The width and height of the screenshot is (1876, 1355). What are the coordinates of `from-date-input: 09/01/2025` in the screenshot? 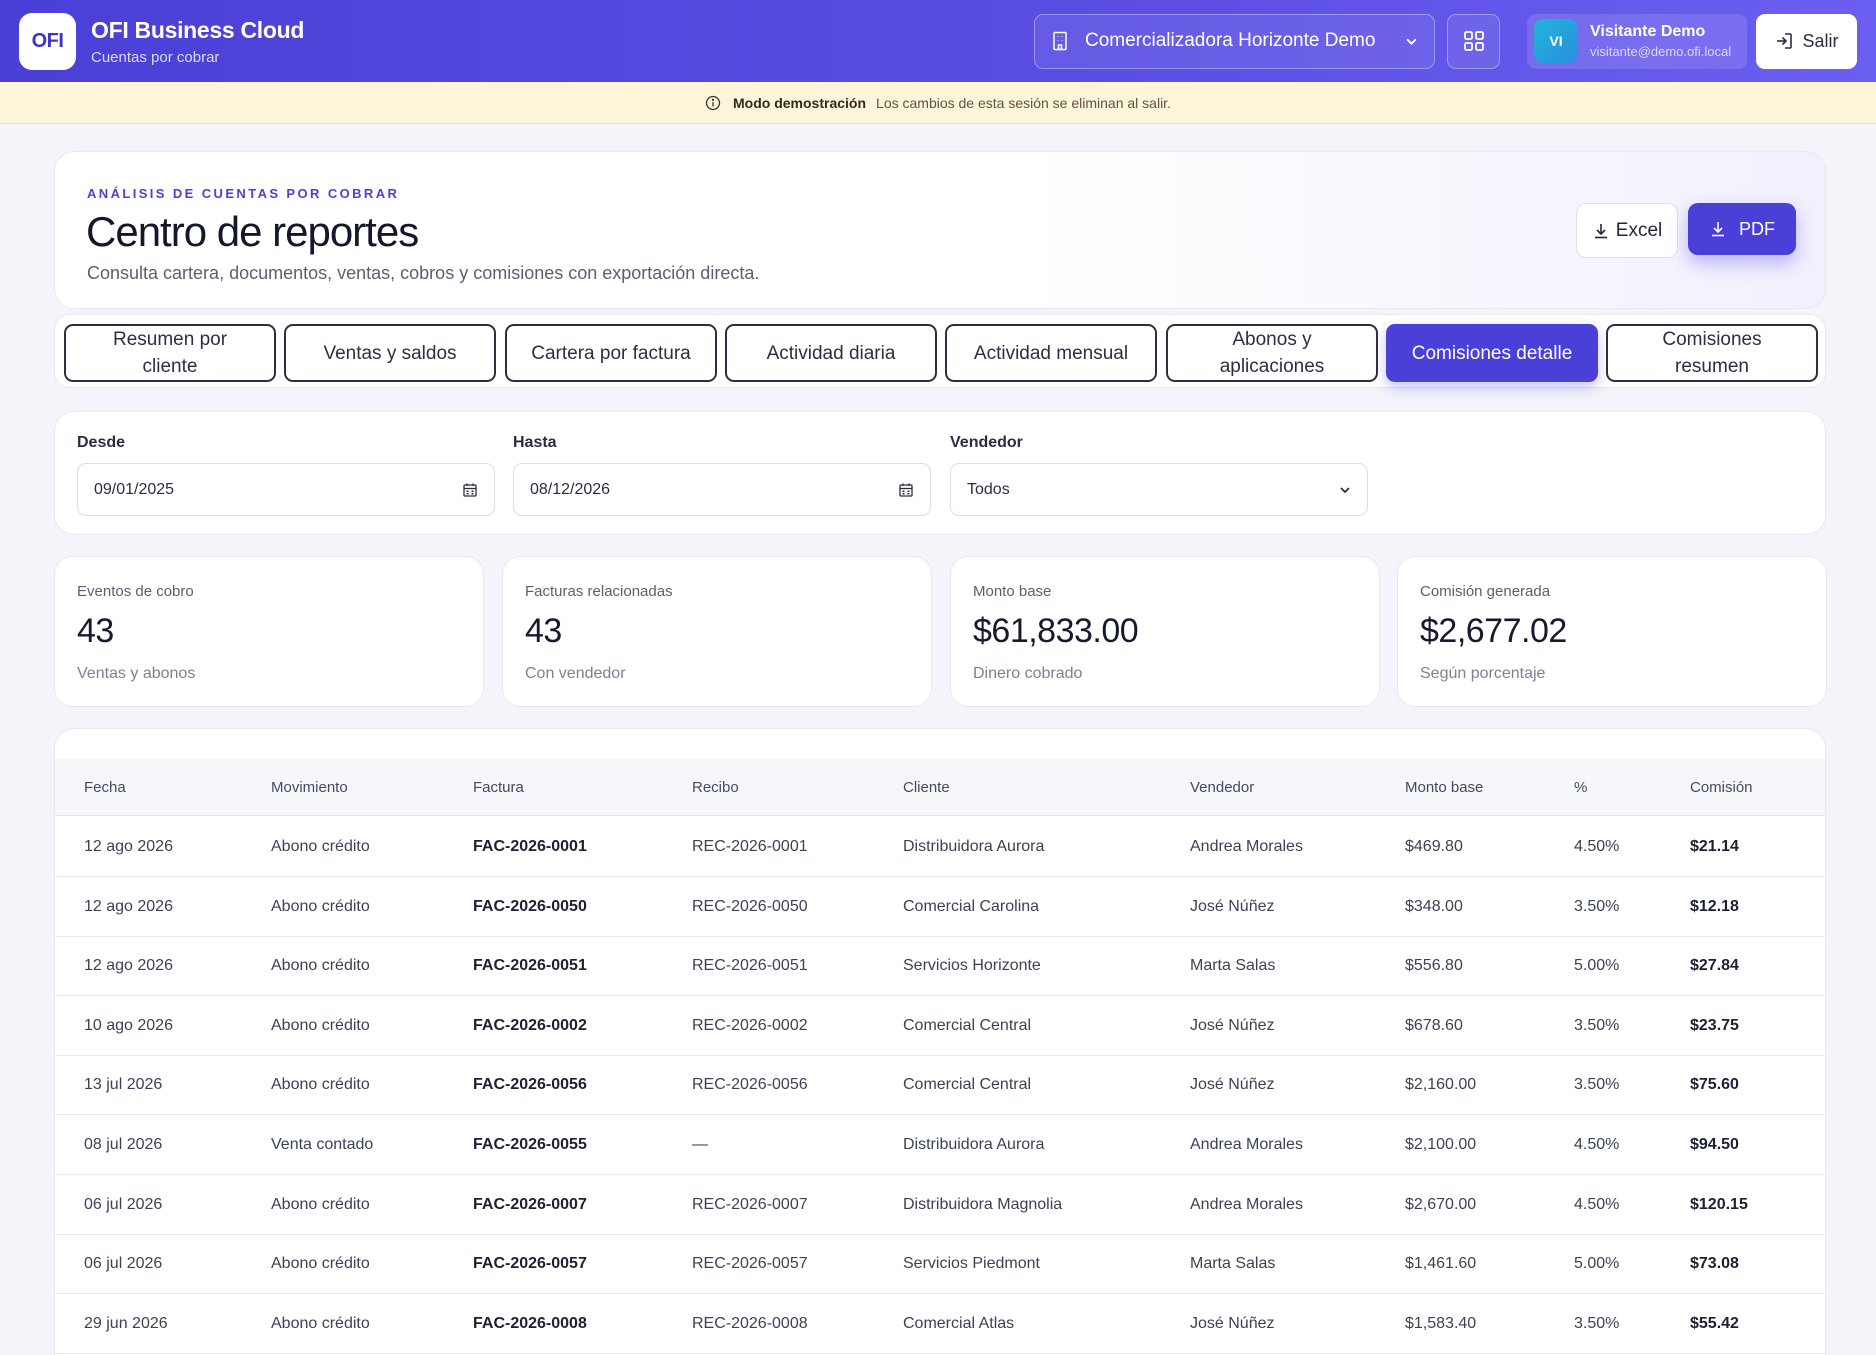 It's located at (286, 489).